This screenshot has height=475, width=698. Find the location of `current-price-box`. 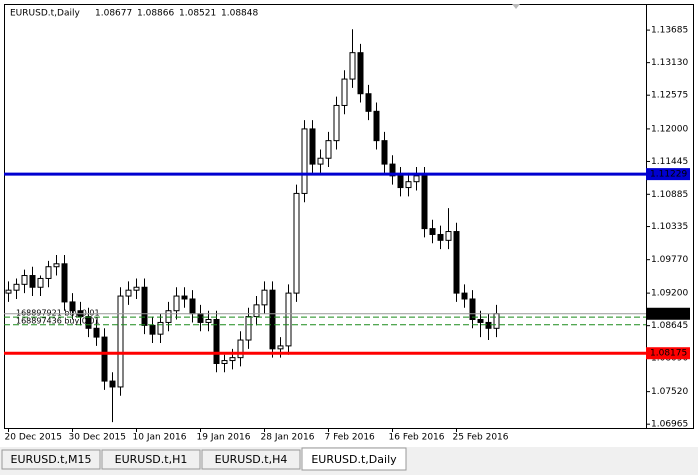

current-price-box is located at coordinates (668, 313).